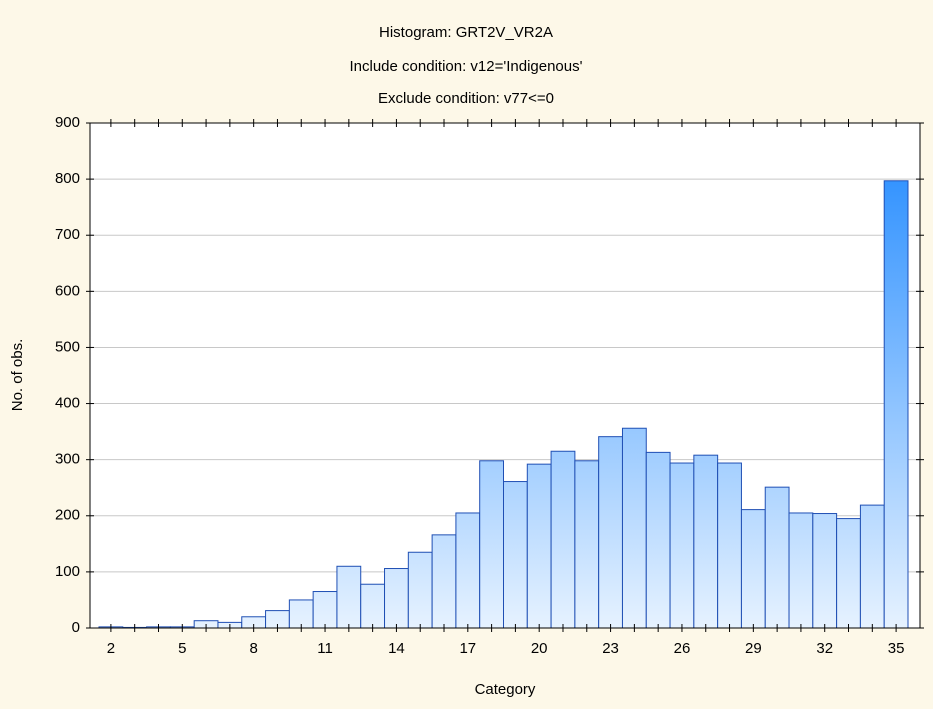  Describe the element at coordinates (67, 571) in the screenshot. I see `y-tick-label: 100` at that location.